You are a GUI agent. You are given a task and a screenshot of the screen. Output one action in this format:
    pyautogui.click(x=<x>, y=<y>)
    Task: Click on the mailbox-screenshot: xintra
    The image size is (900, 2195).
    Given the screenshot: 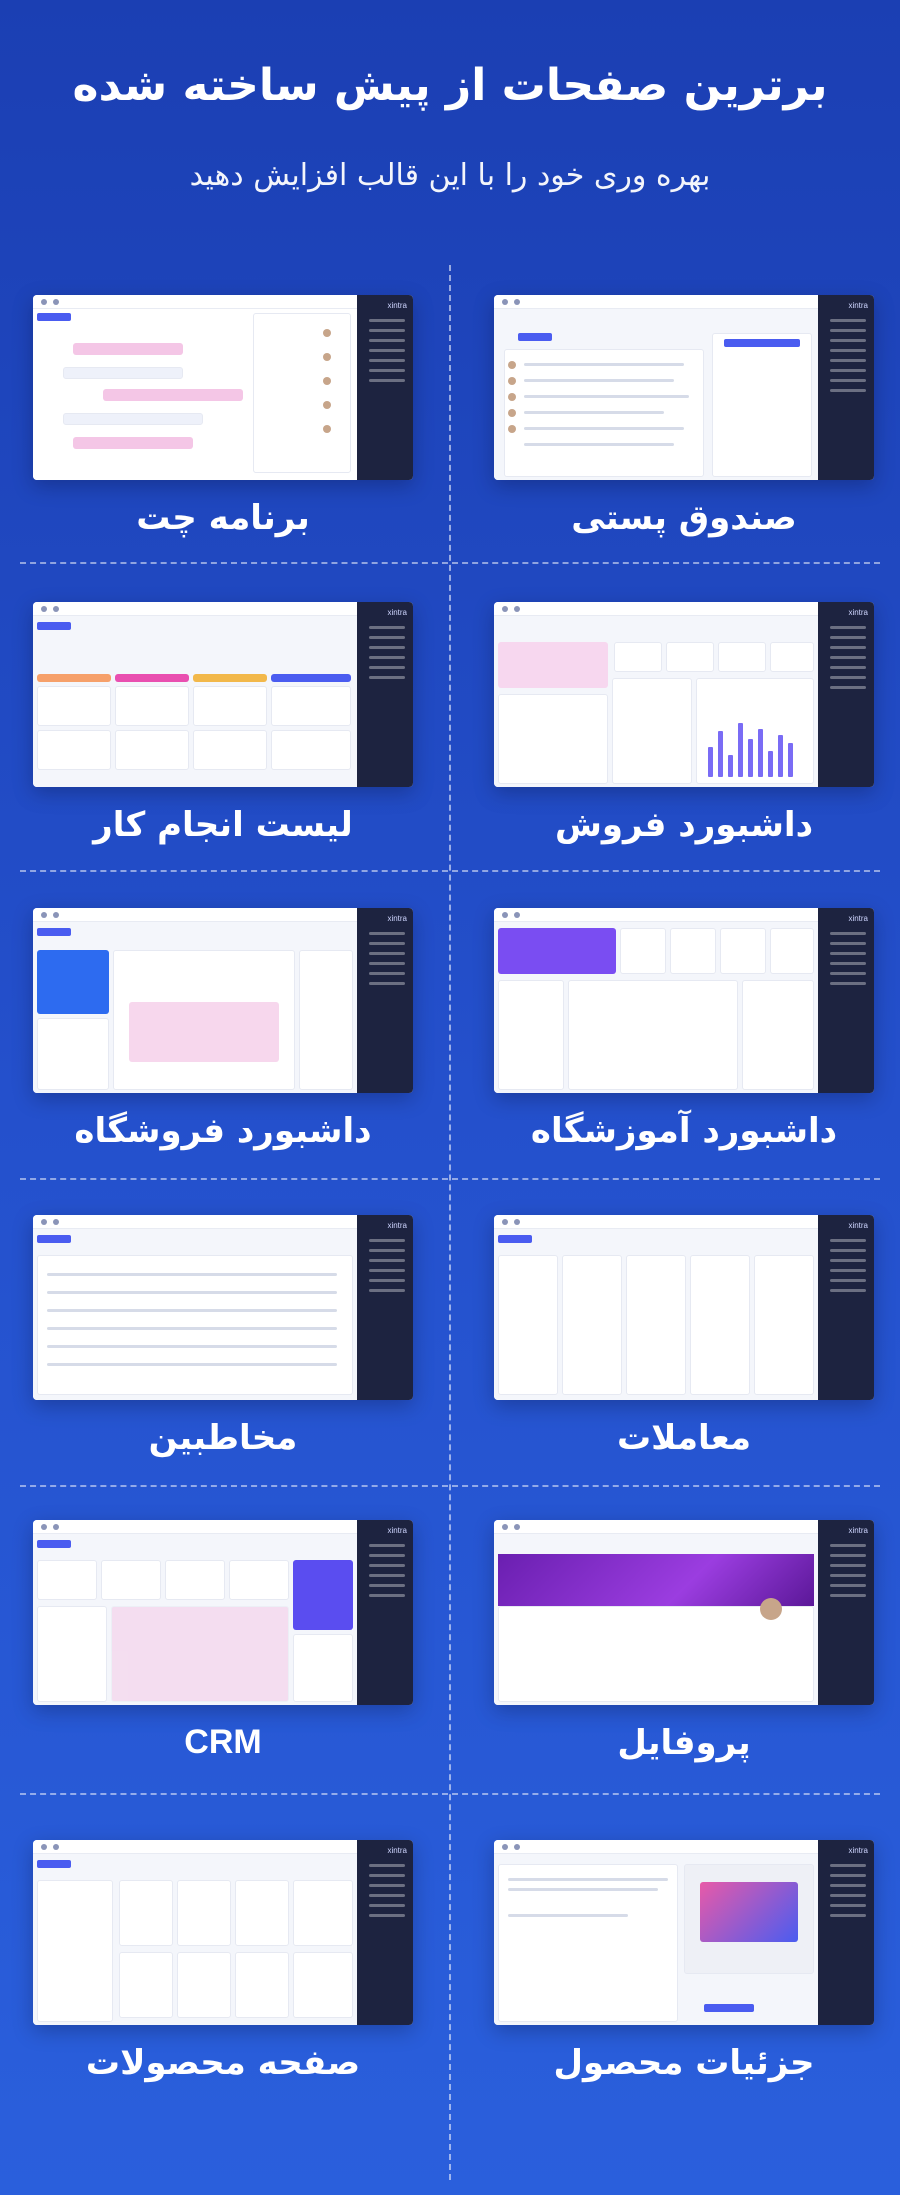 What is the action you would take?
    pyautogui.click(x=684, y=387)
    